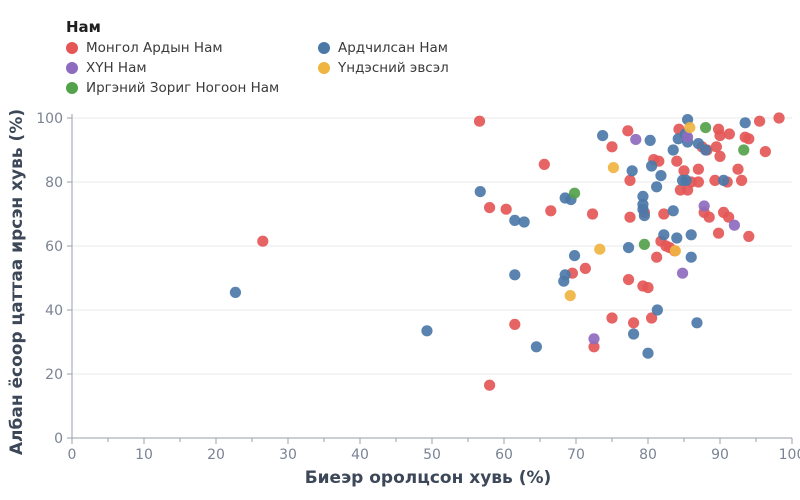  What do you see at coordinates (49, 119) in the screenshot?
I see `y-tick-label: 100` at bounding box center [49, 119].